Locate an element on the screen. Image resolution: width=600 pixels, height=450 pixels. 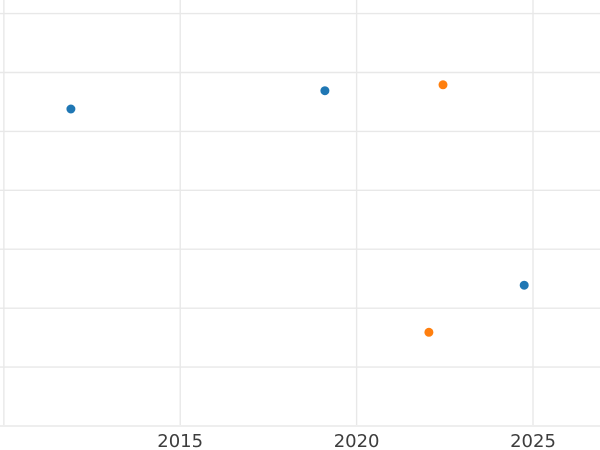
x-tick-label: 2020 is located at coordinates (357, 440).